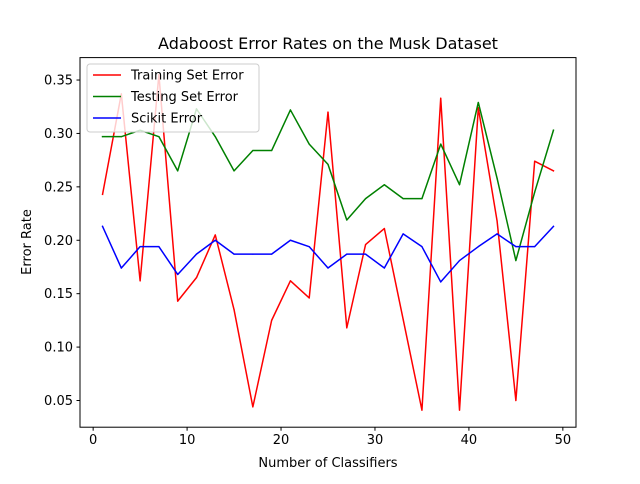 This screenshot has height=484, width=640. Describe the element at coordinates (184, 97) in the screenshot. I see `legend-label: Testing Set Error` at that location.